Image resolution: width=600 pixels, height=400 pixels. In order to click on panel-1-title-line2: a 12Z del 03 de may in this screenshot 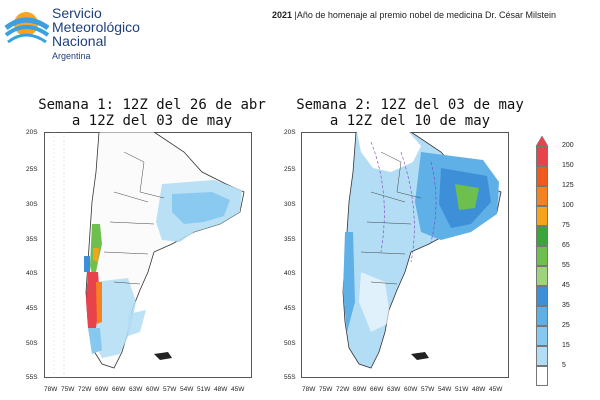, I will do `click(152, 121)`.